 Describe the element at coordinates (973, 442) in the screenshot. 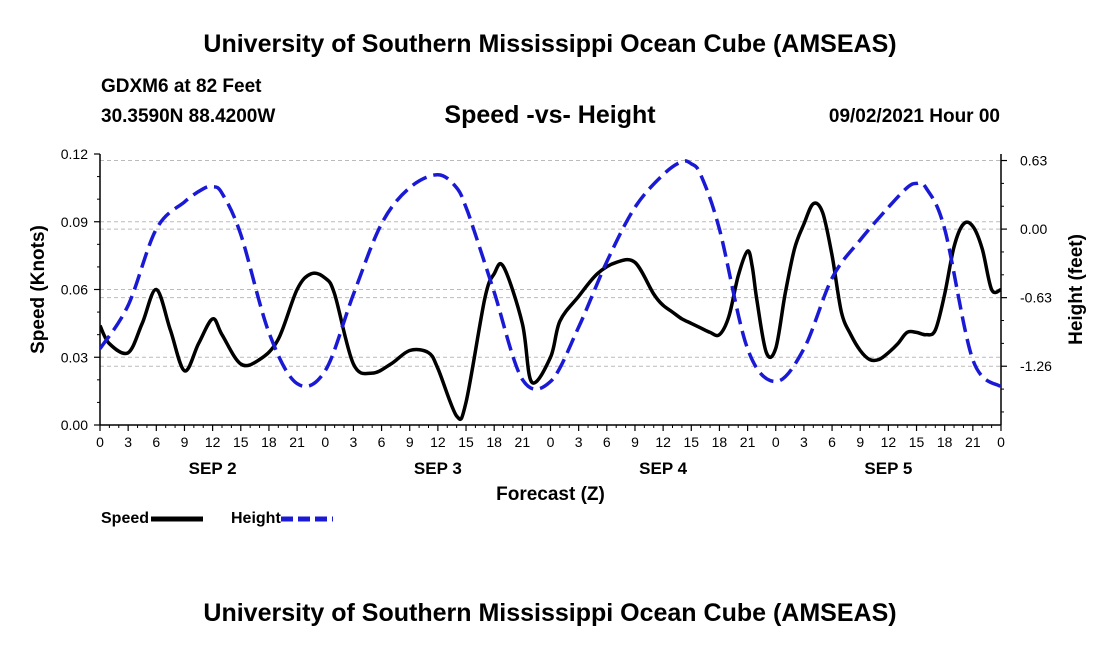

I see `x-tick-label-31: 21` at that location.